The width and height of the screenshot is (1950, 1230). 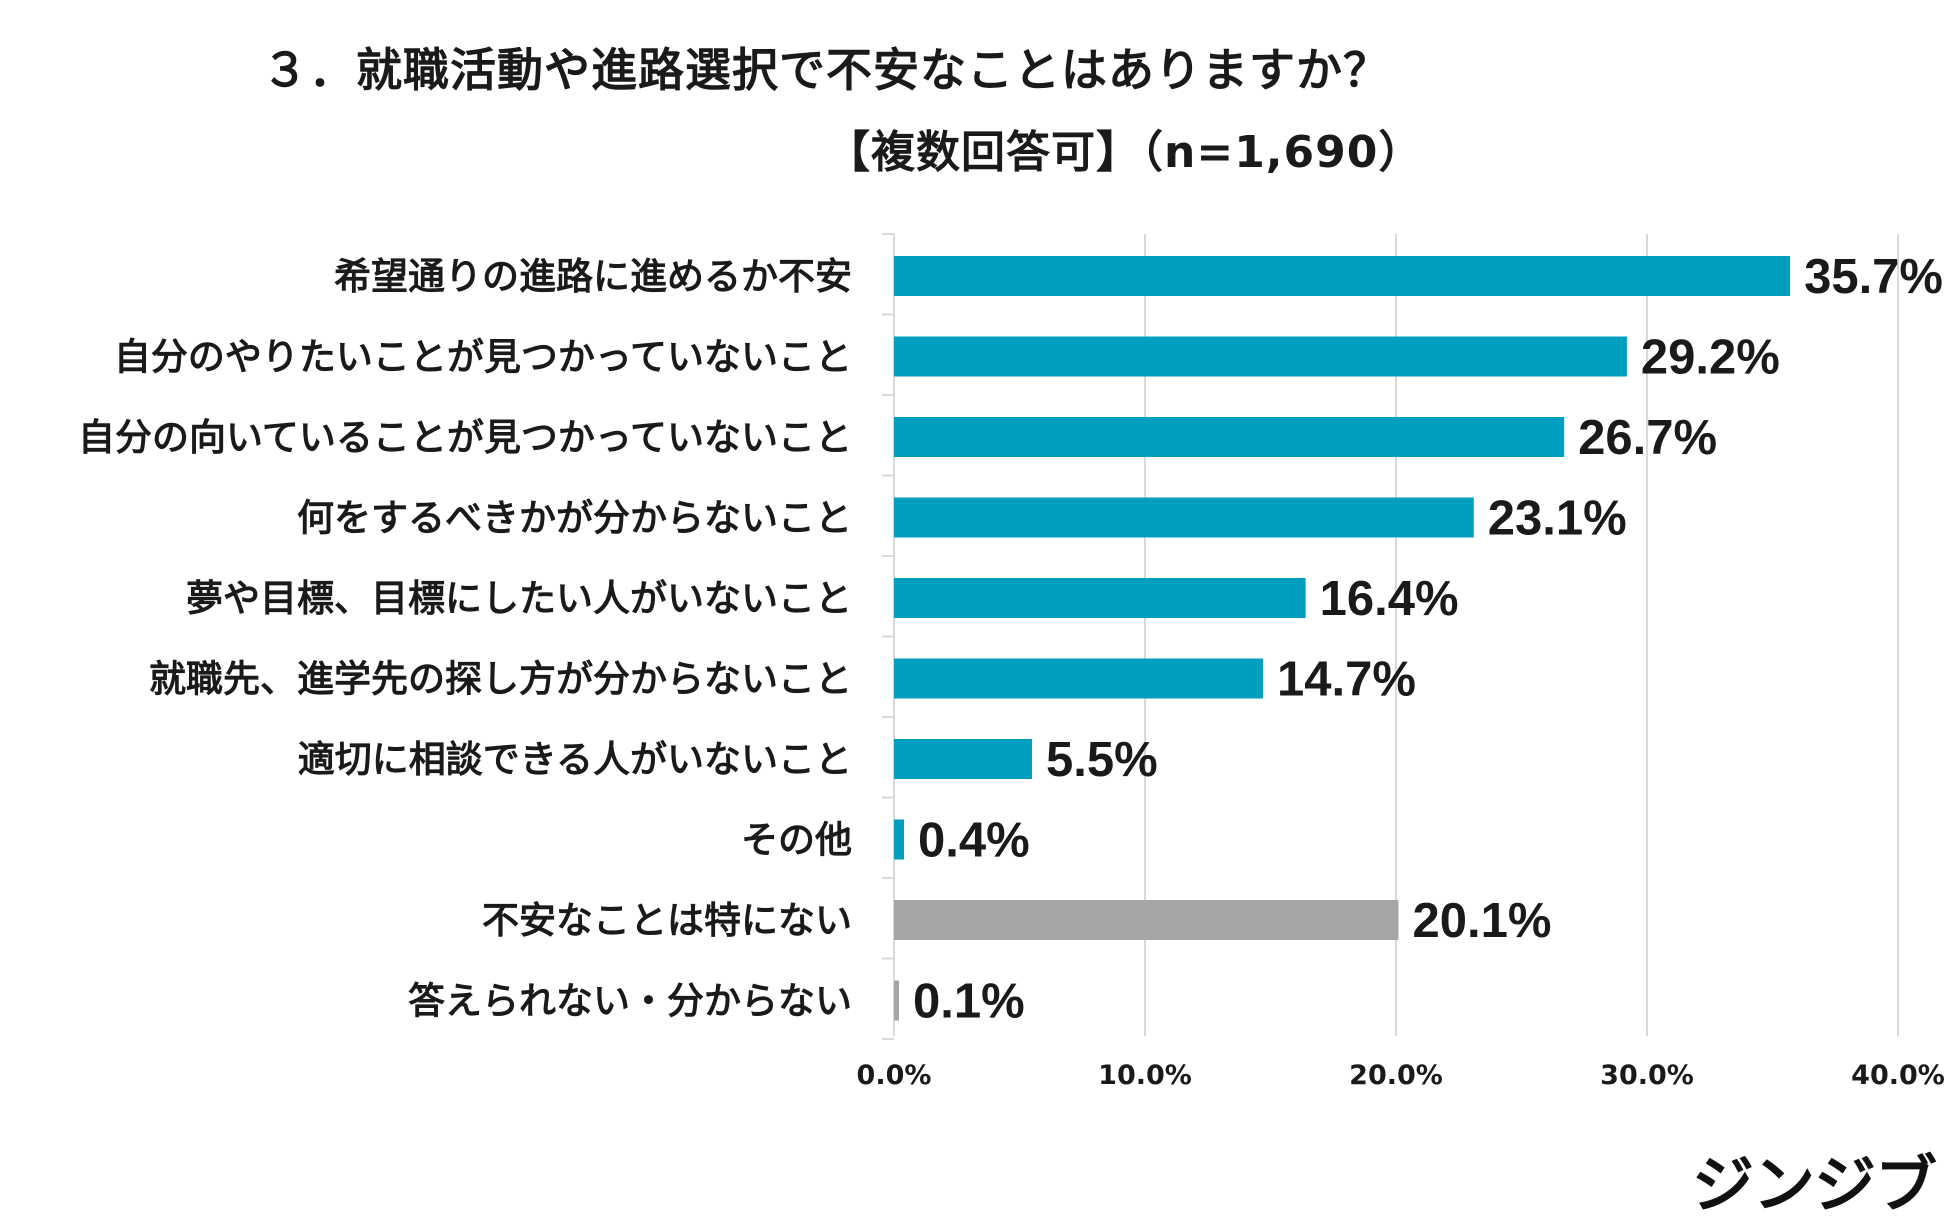 I want to click on x-tick-label: 0.0%, so click(x=894, y=1075).